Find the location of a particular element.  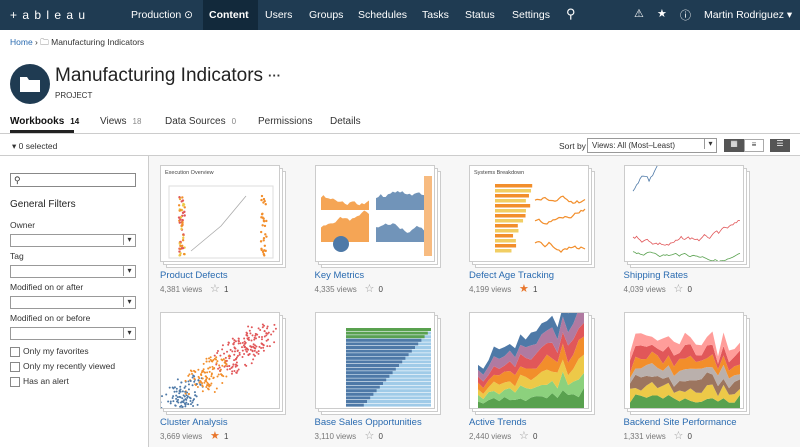

grid-view-button: ▦ is located at coordinates (734, 145).